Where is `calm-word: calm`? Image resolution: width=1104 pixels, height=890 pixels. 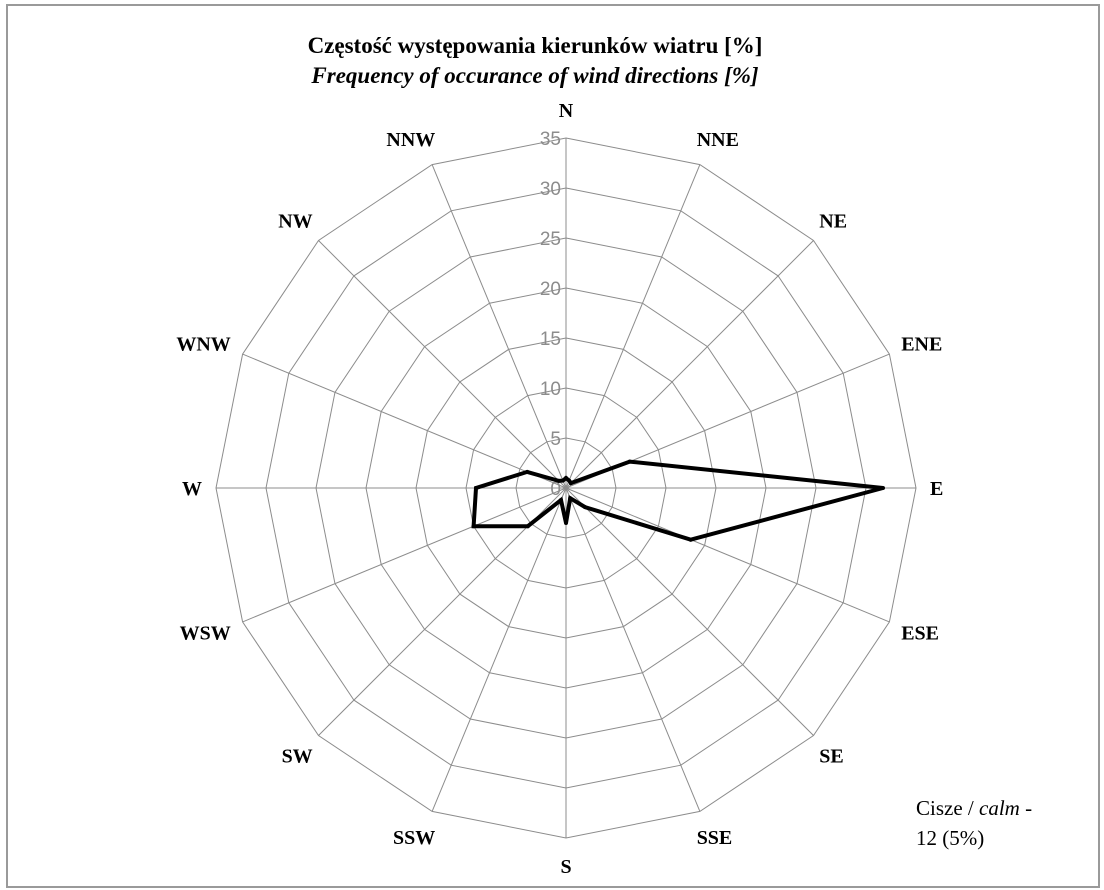
calm-word: calm is located at coordinates (999, 808).